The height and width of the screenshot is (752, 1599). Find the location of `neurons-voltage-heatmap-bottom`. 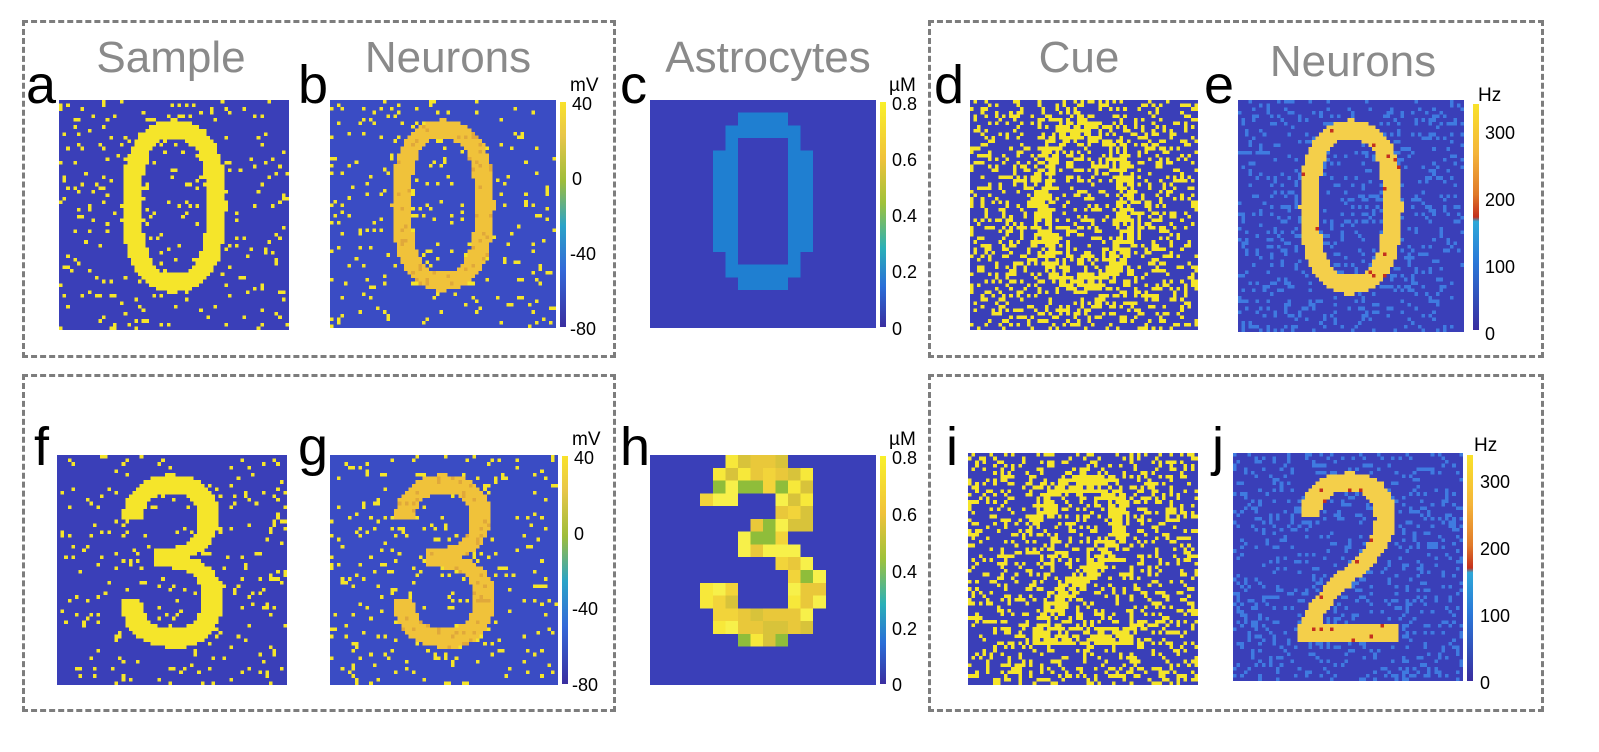

neurons-voltage-heatmap-bottom is located at coordinates (444, 570).